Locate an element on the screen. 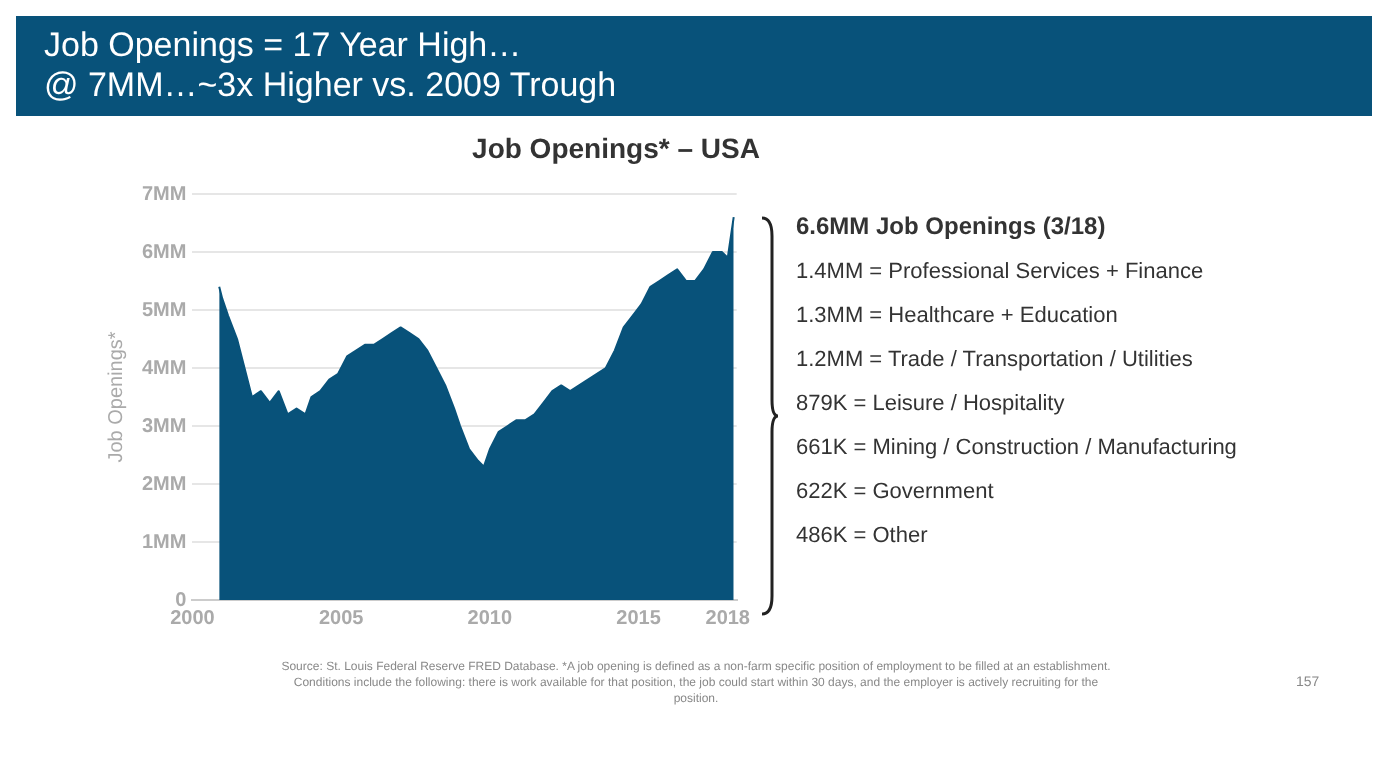  y-tick-label: 6MM is located at coordinates (164, 252).